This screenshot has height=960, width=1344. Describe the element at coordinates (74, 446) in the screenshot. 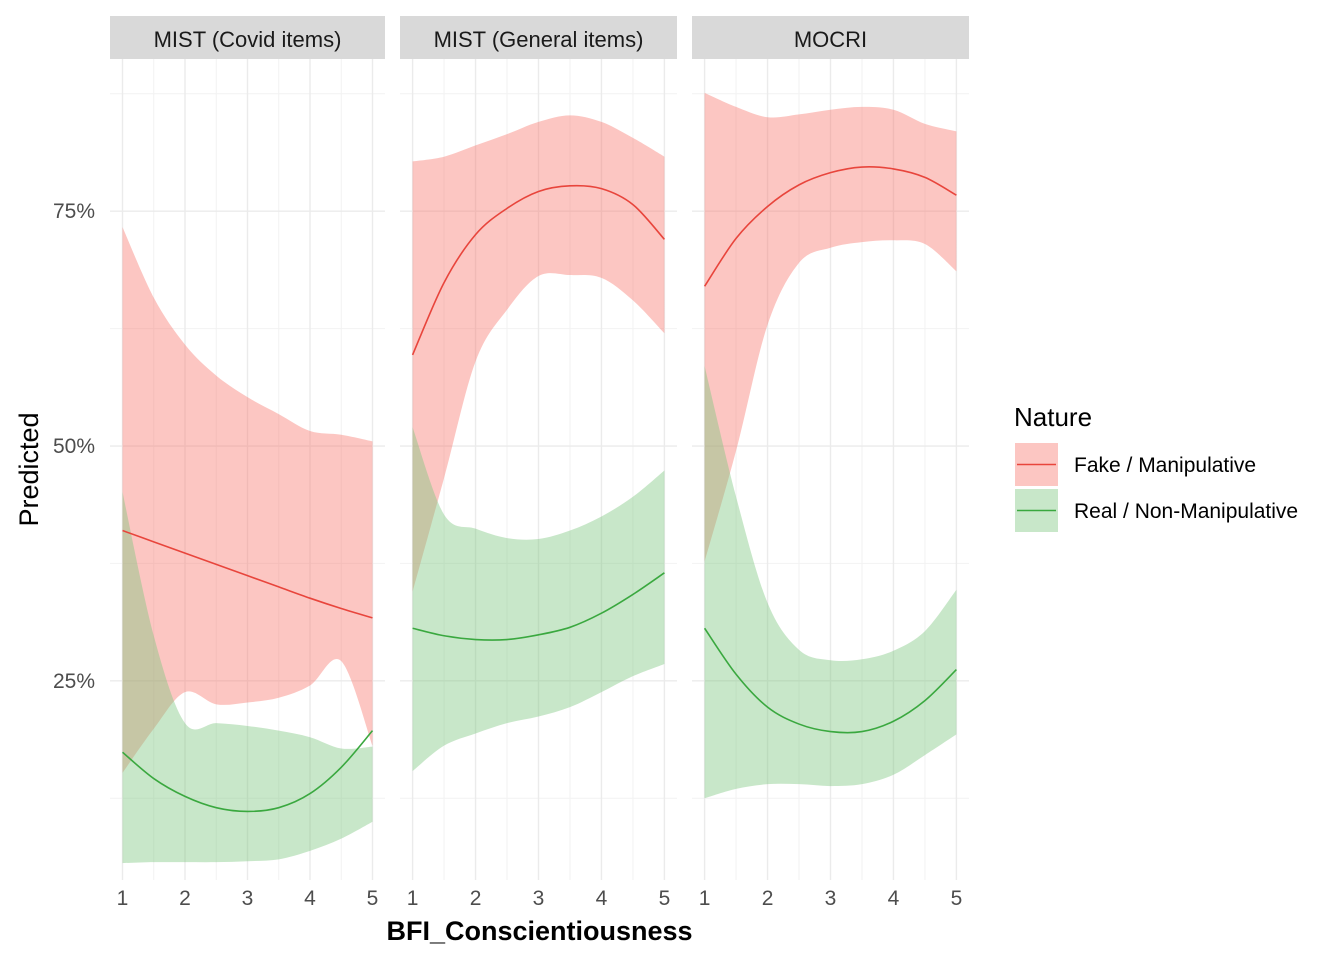

I see `y-tick-label: 50%` at that location.